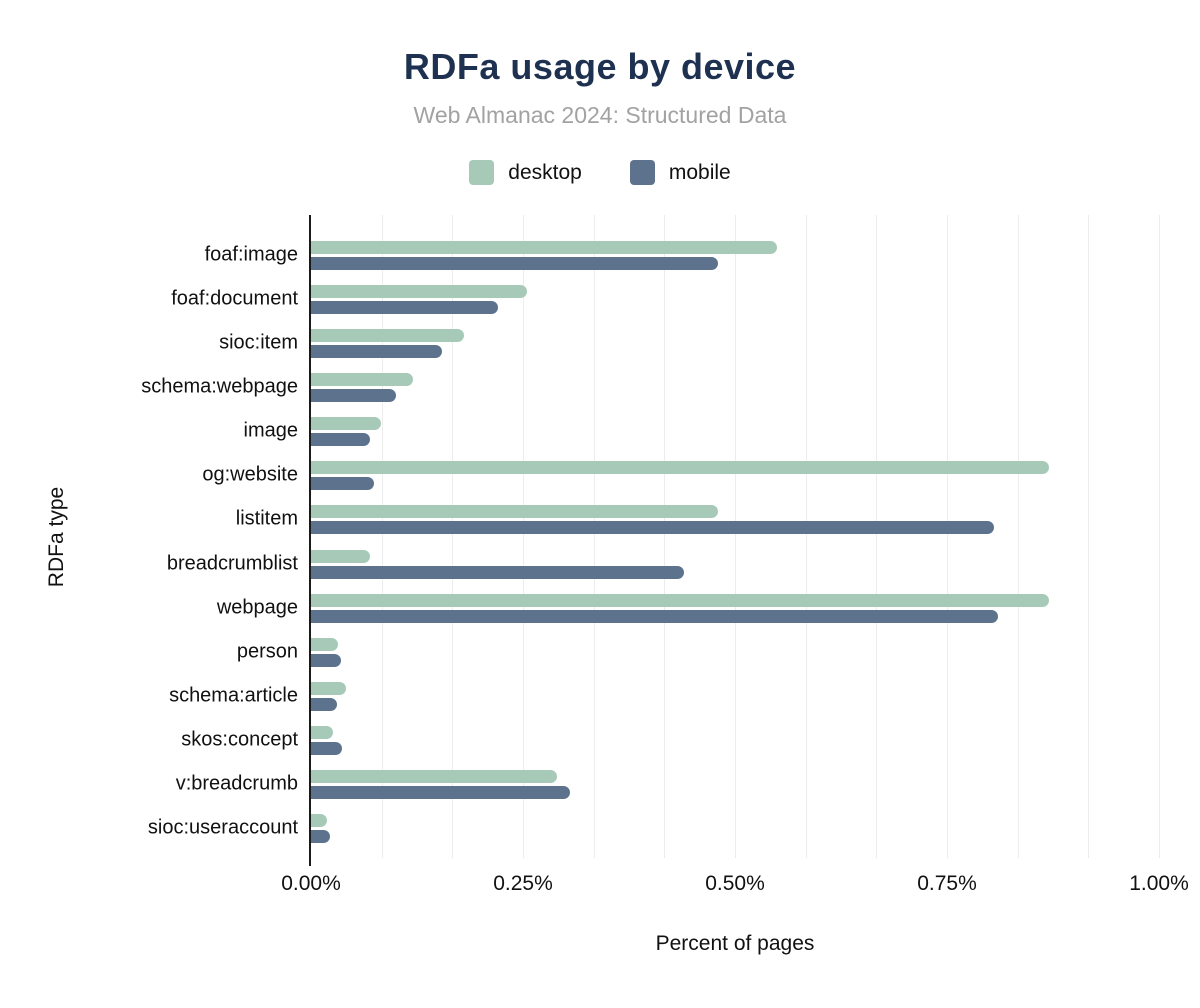 This screenshot has height=1008, width=1200. Describe the element at coordinates (234, 298) in the screenshot. I see `y-tick-label: foaf:document` at that location.